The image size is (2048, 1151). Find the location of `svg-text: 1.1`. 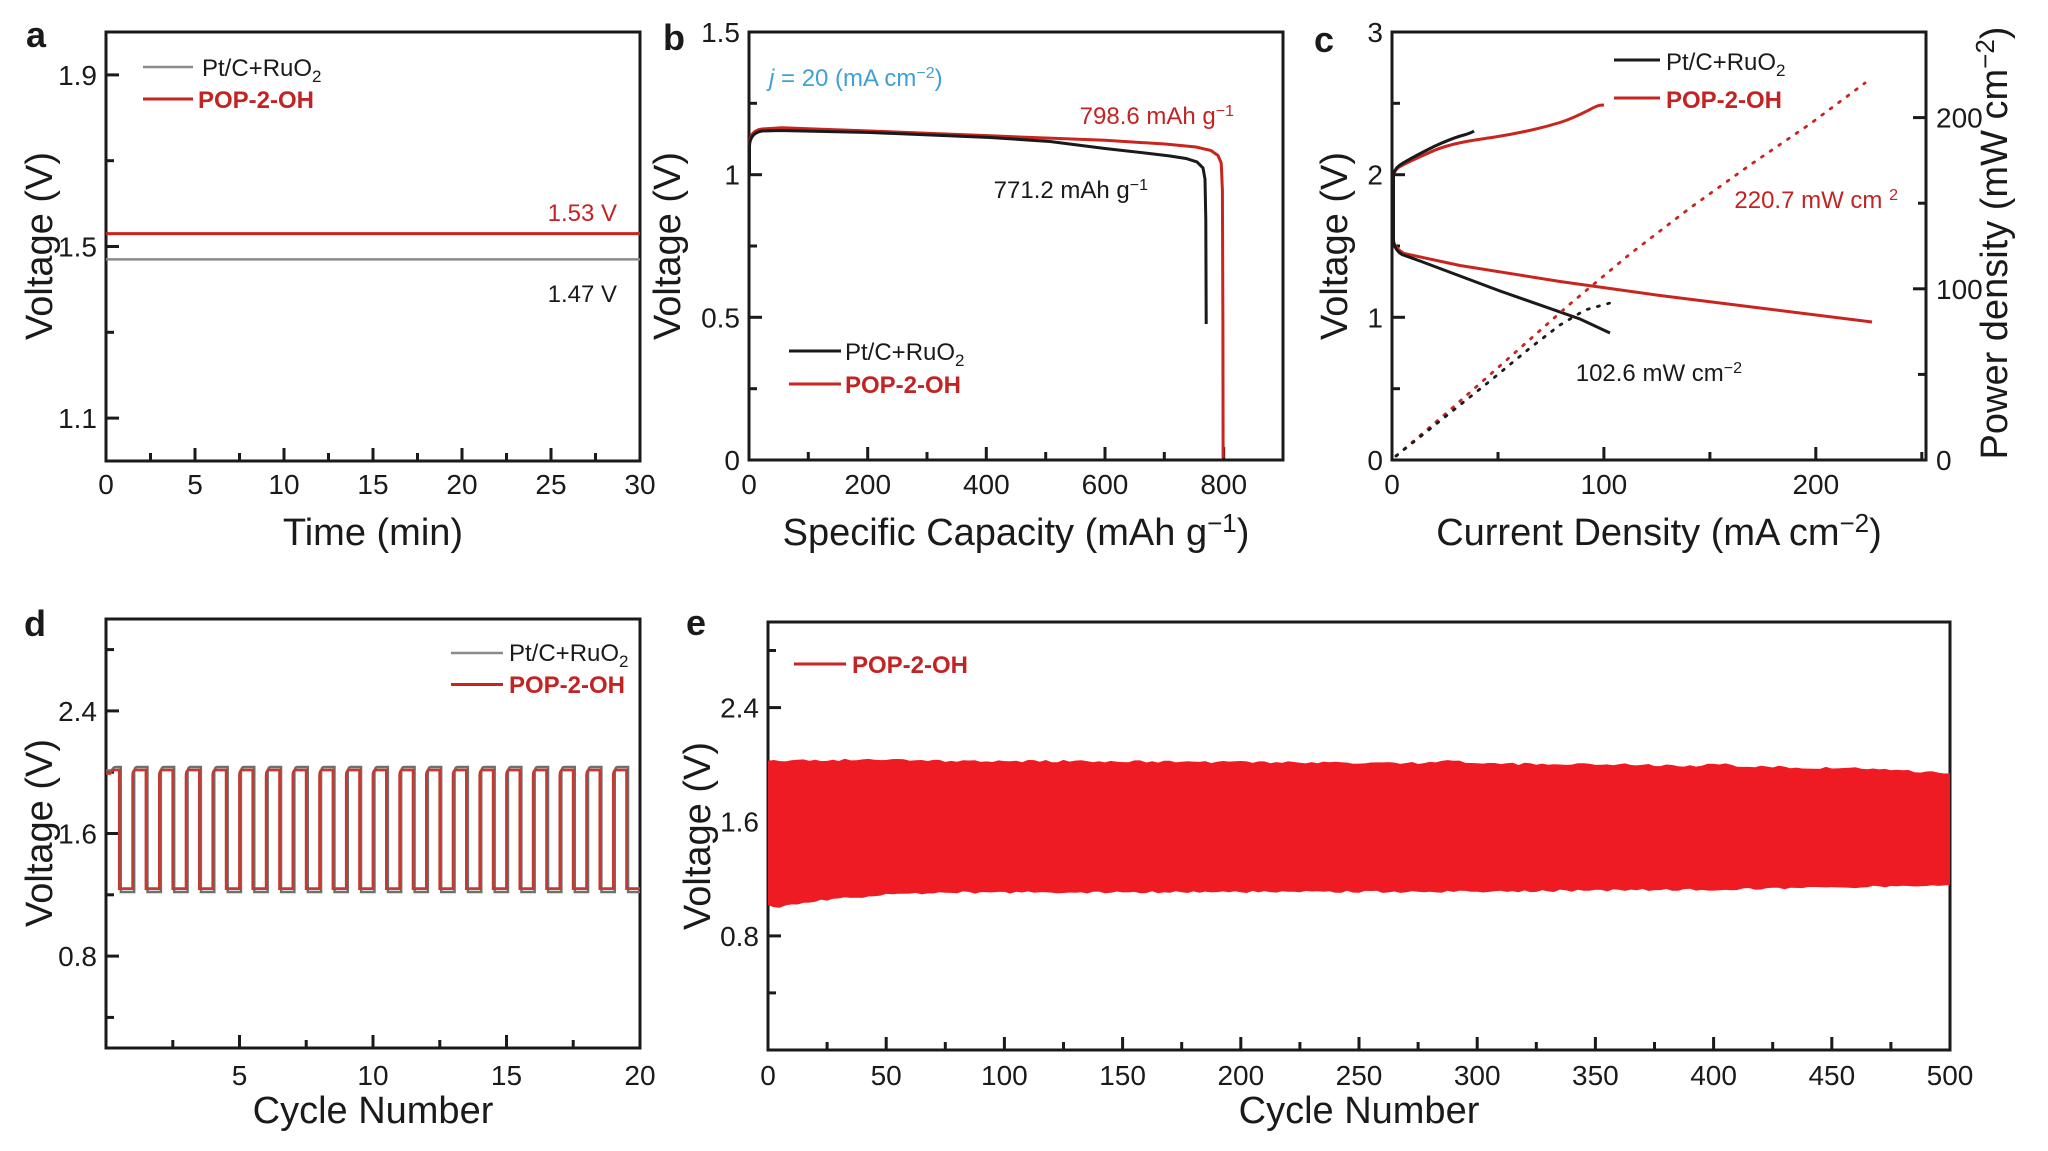

svg-text: 1.1 is located at coordinates (77, 418).